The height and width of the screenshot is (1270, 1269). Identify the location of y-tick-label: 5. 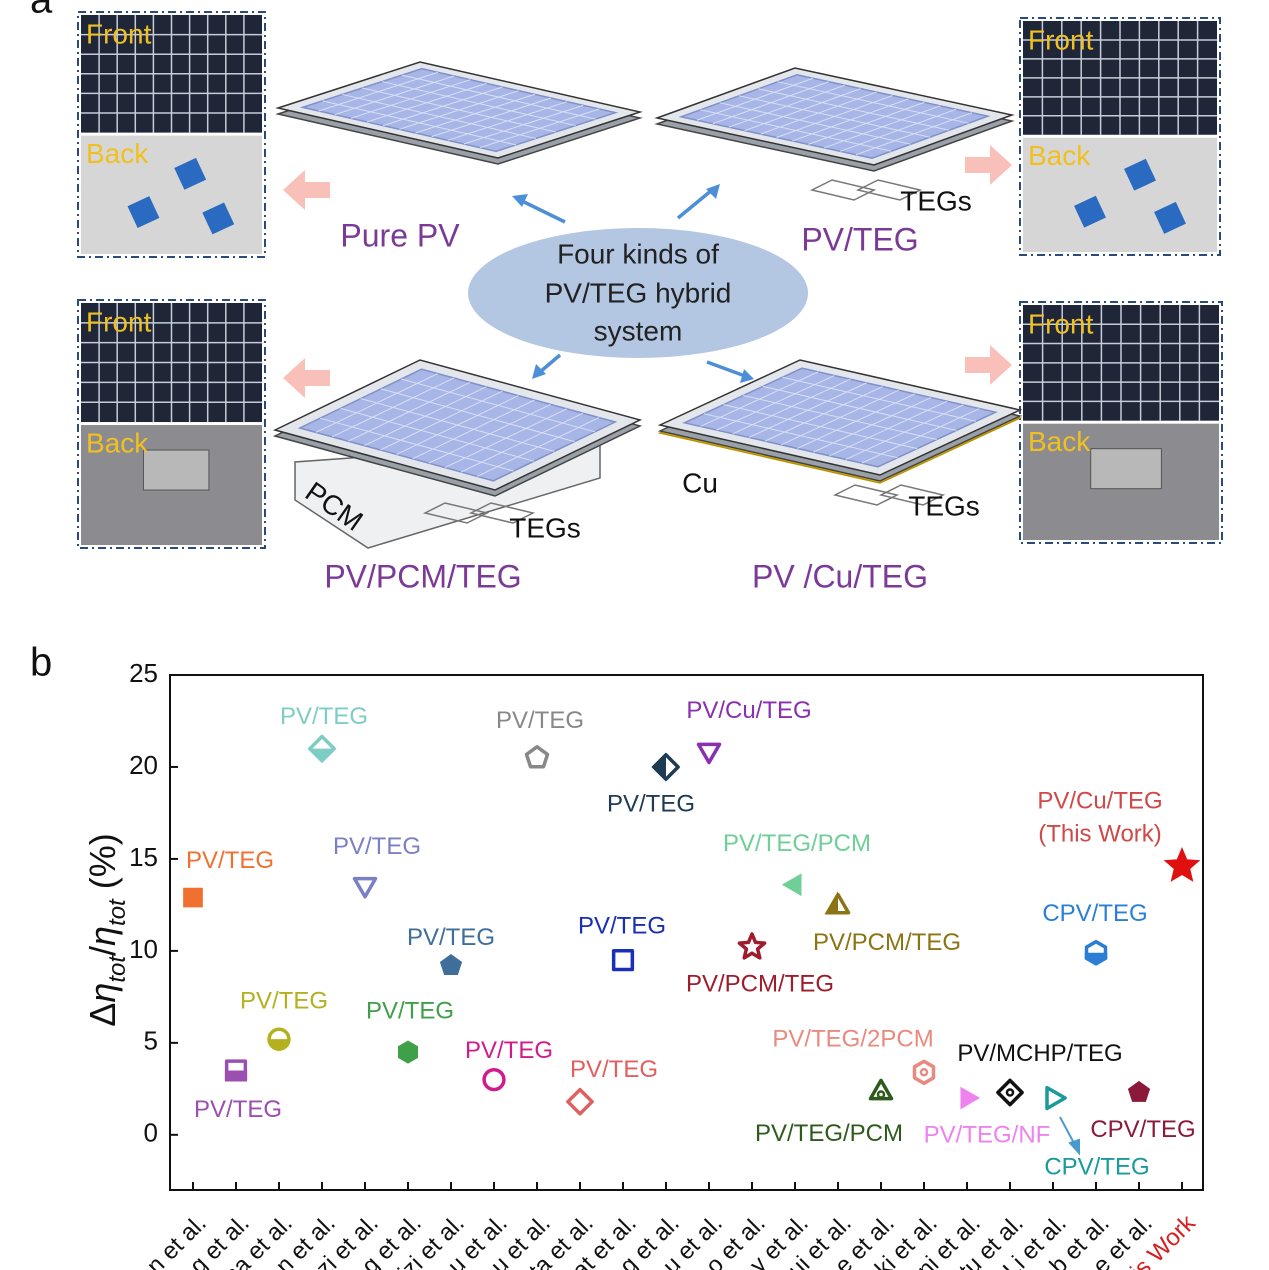
(151, 1041).